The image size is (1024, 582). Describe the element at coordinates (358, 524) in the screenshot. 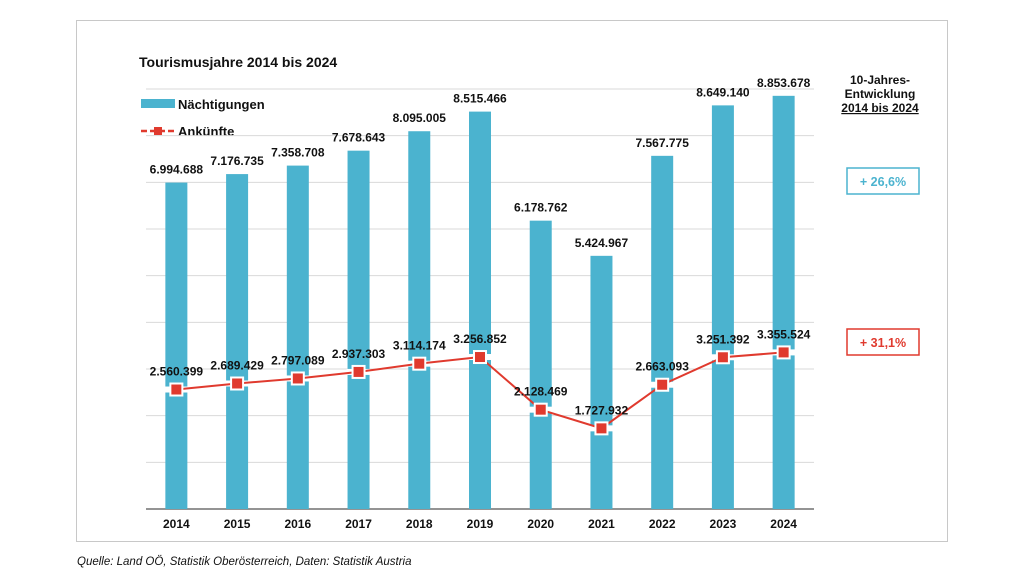

I see `x-tick-2017: 2017` at that location.